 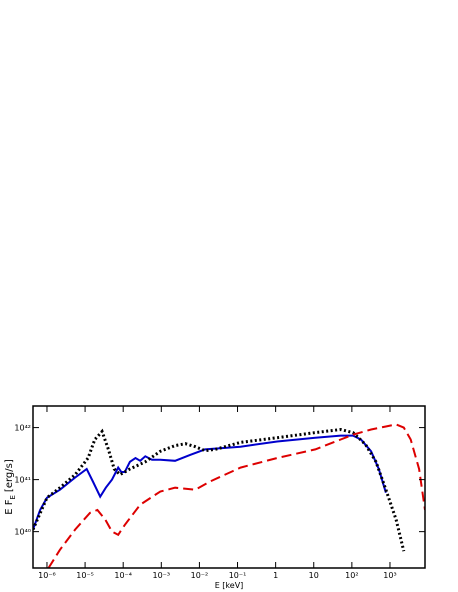 What do you see at coordinates (389, 575) in the screenshot?
I see `x-tick-label: 10³` at bounding box center [389, 575].